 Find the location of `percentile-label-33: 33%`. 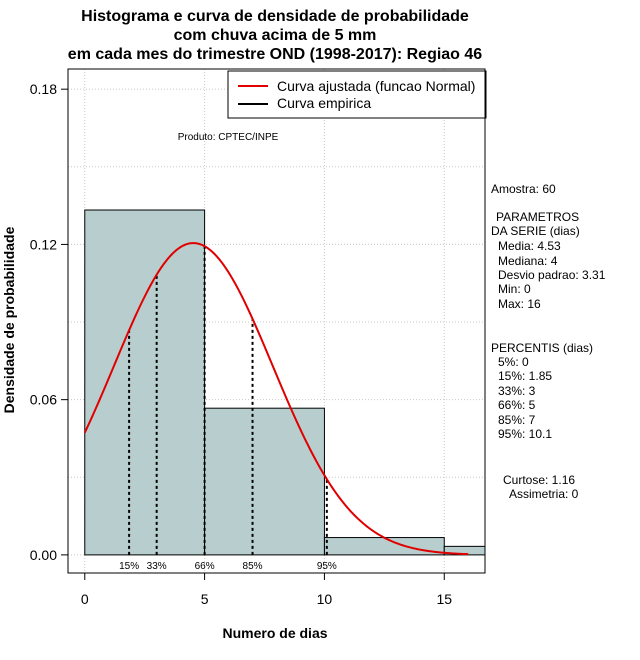

percentile-label-33: 33% is located at coordinates (157, 566).